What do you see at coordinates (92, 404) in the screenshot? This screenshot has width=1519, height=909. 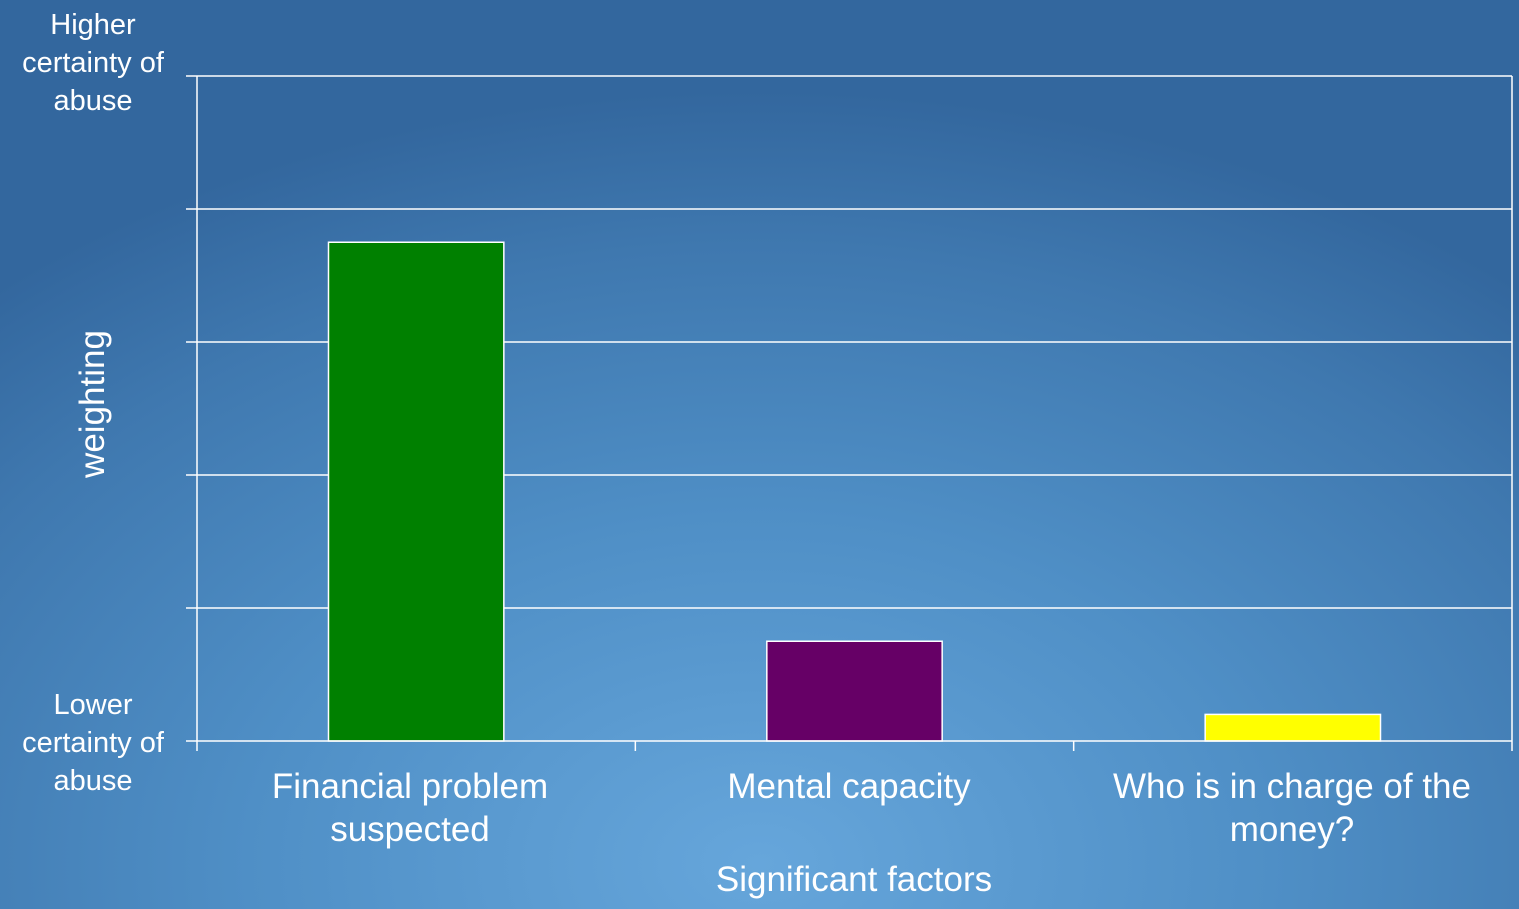 I see `y-axis-title: weighting` at bounding box center [92, 404].